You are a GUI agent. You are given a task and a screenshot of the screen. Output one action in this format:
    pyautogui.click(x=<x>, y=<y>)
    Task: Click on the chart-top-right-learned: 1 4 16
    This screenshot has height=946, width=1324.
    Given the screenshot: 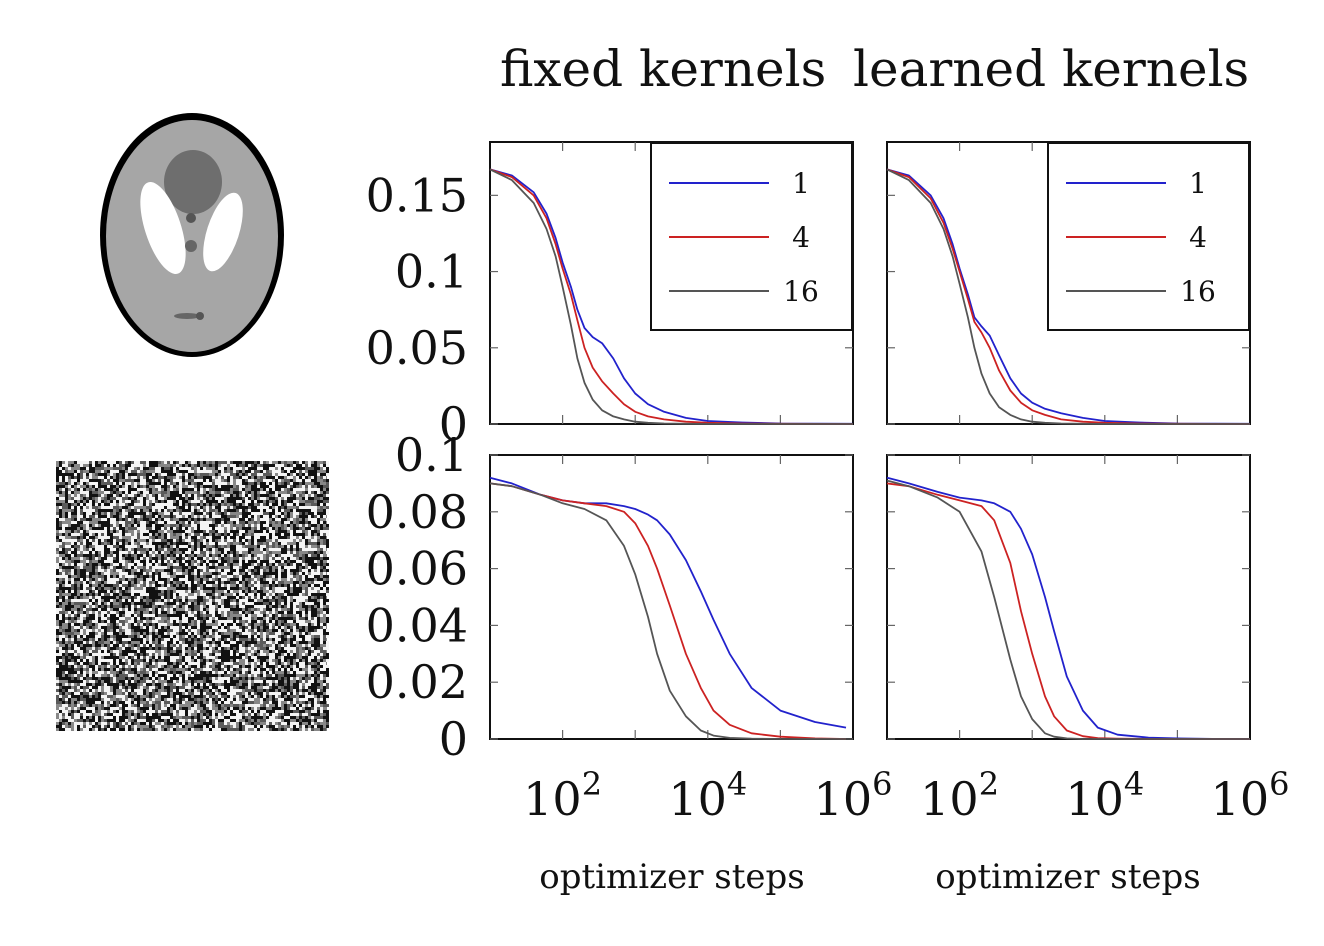 What is the action you would take?
    pyautogui.click(x=1068, y=283)
    